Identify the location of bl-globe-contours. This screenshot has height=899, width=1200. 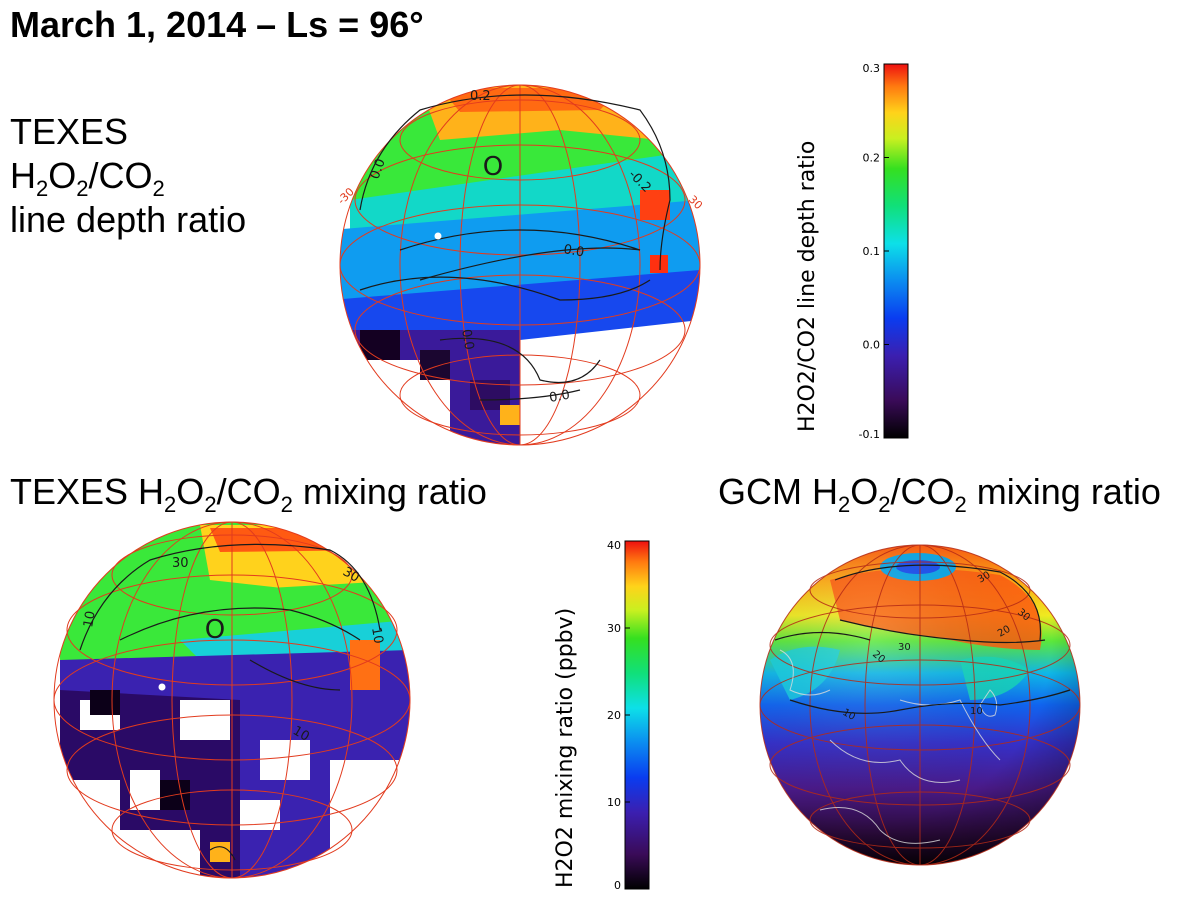
(230, 702).